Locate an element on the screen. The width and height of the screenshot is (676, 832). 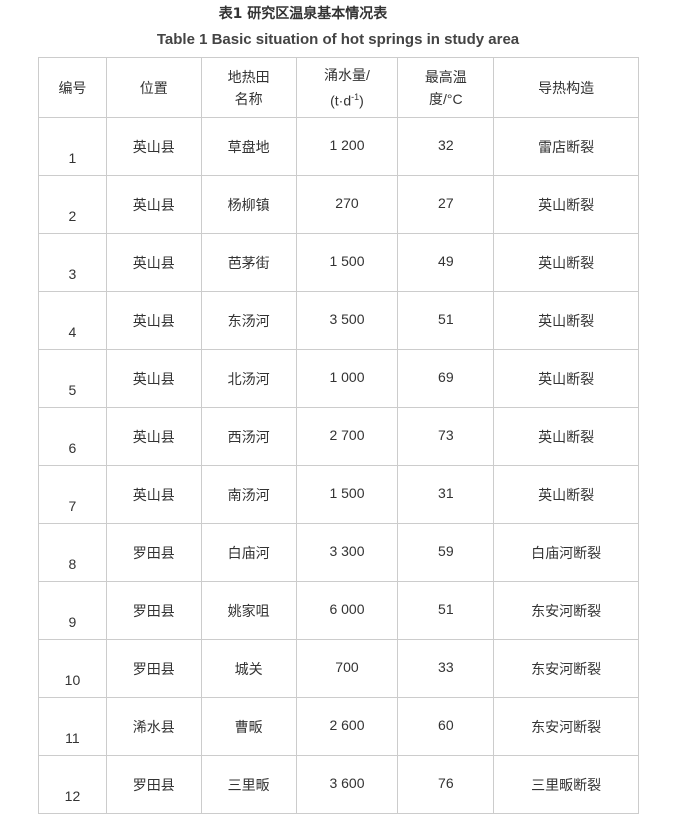
cell-temp: 73 is located at coordinates (446, 436).